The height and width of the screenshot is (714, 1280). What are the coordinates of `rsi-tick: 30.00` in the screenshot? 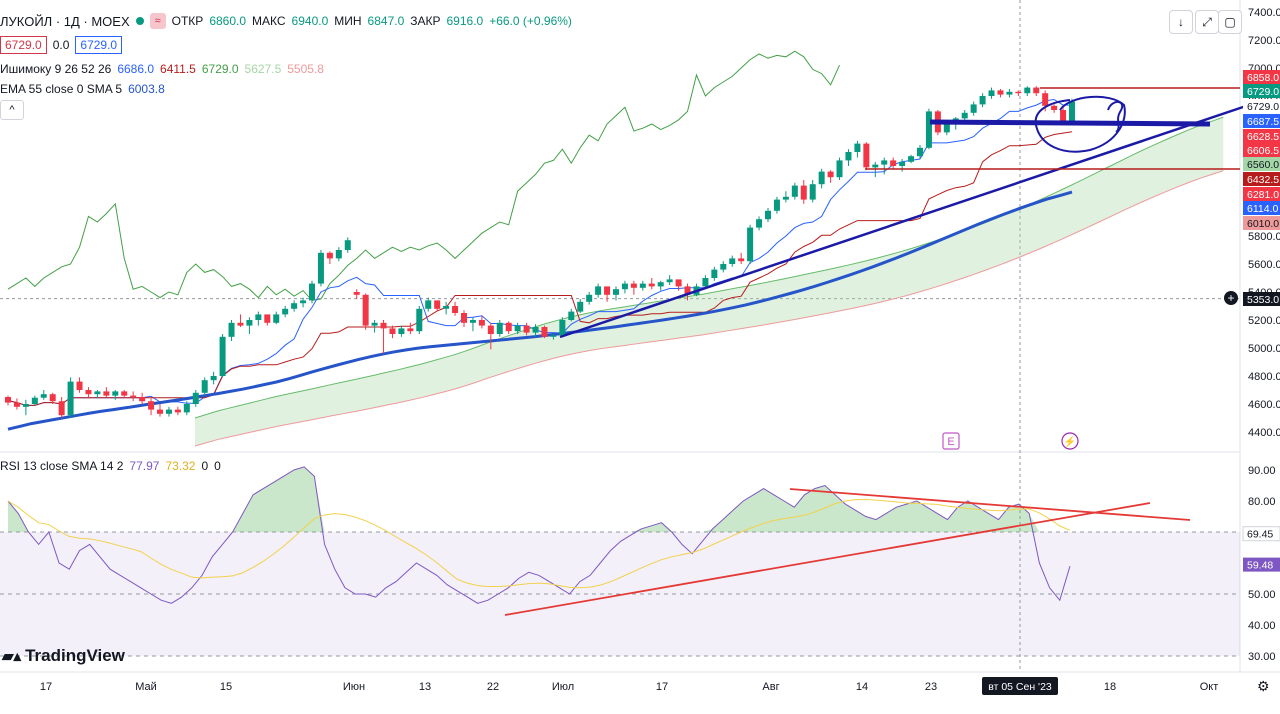 It's located at (1262, 657).